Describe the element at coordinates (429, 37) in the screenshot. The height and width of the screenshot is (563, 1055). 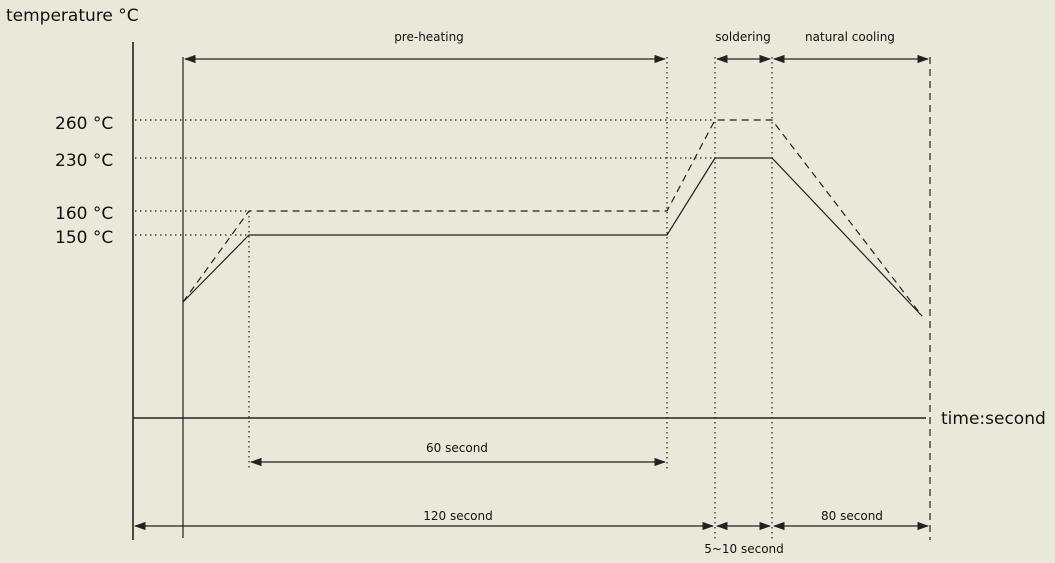
I see `phase-label-pre-heating: pre-heating` at that location.